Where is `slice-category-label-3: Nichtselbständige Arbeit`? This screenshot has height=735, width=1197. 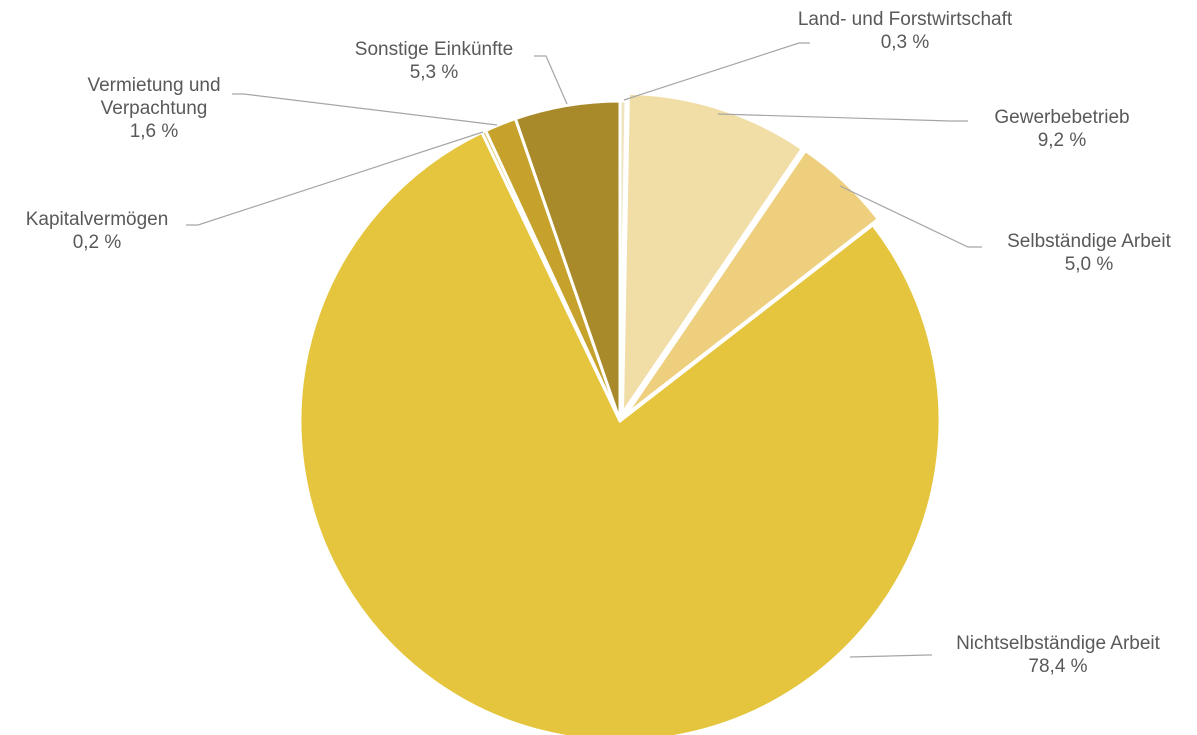 slice-category-label-3: Nichtselbständige Arbeit is located at coordinates (1058, 643).